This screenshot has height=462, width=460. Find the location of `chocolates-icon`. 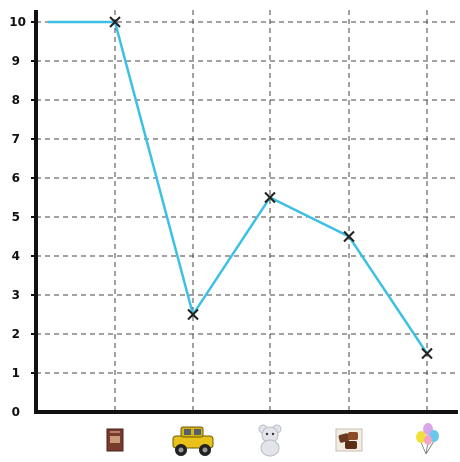

chocolates-icon is located at coordinates (349, 440).